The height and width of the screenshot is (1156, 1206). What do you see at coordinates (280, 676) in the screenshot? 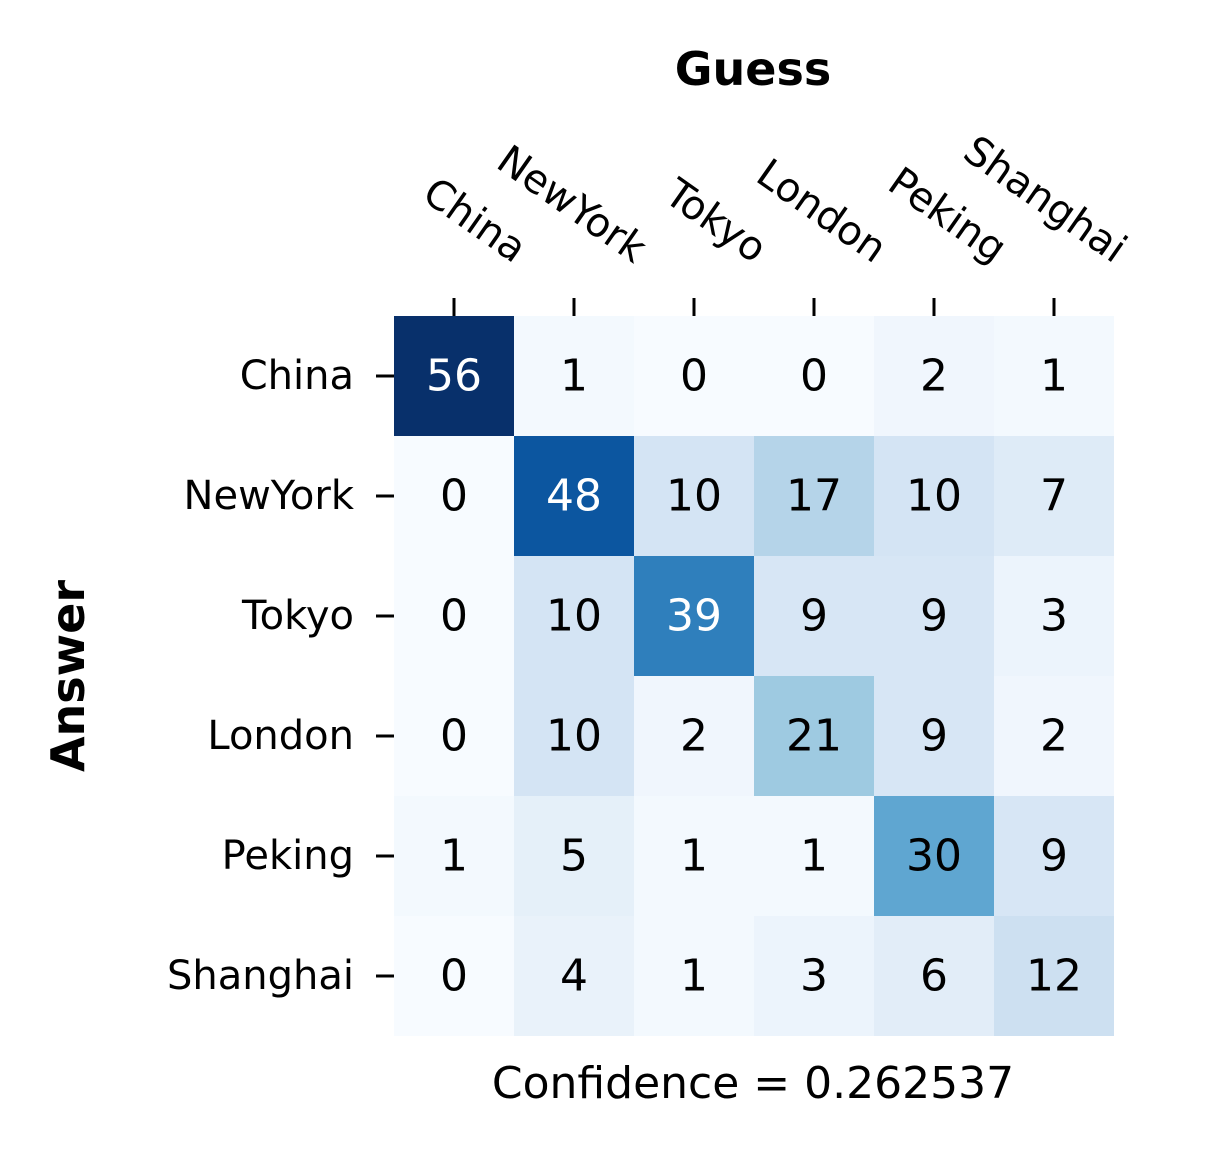
I see `y-axis-ticks: China NewYork Tokyo London Peking Shanghai` at bounding box center [280, 676].